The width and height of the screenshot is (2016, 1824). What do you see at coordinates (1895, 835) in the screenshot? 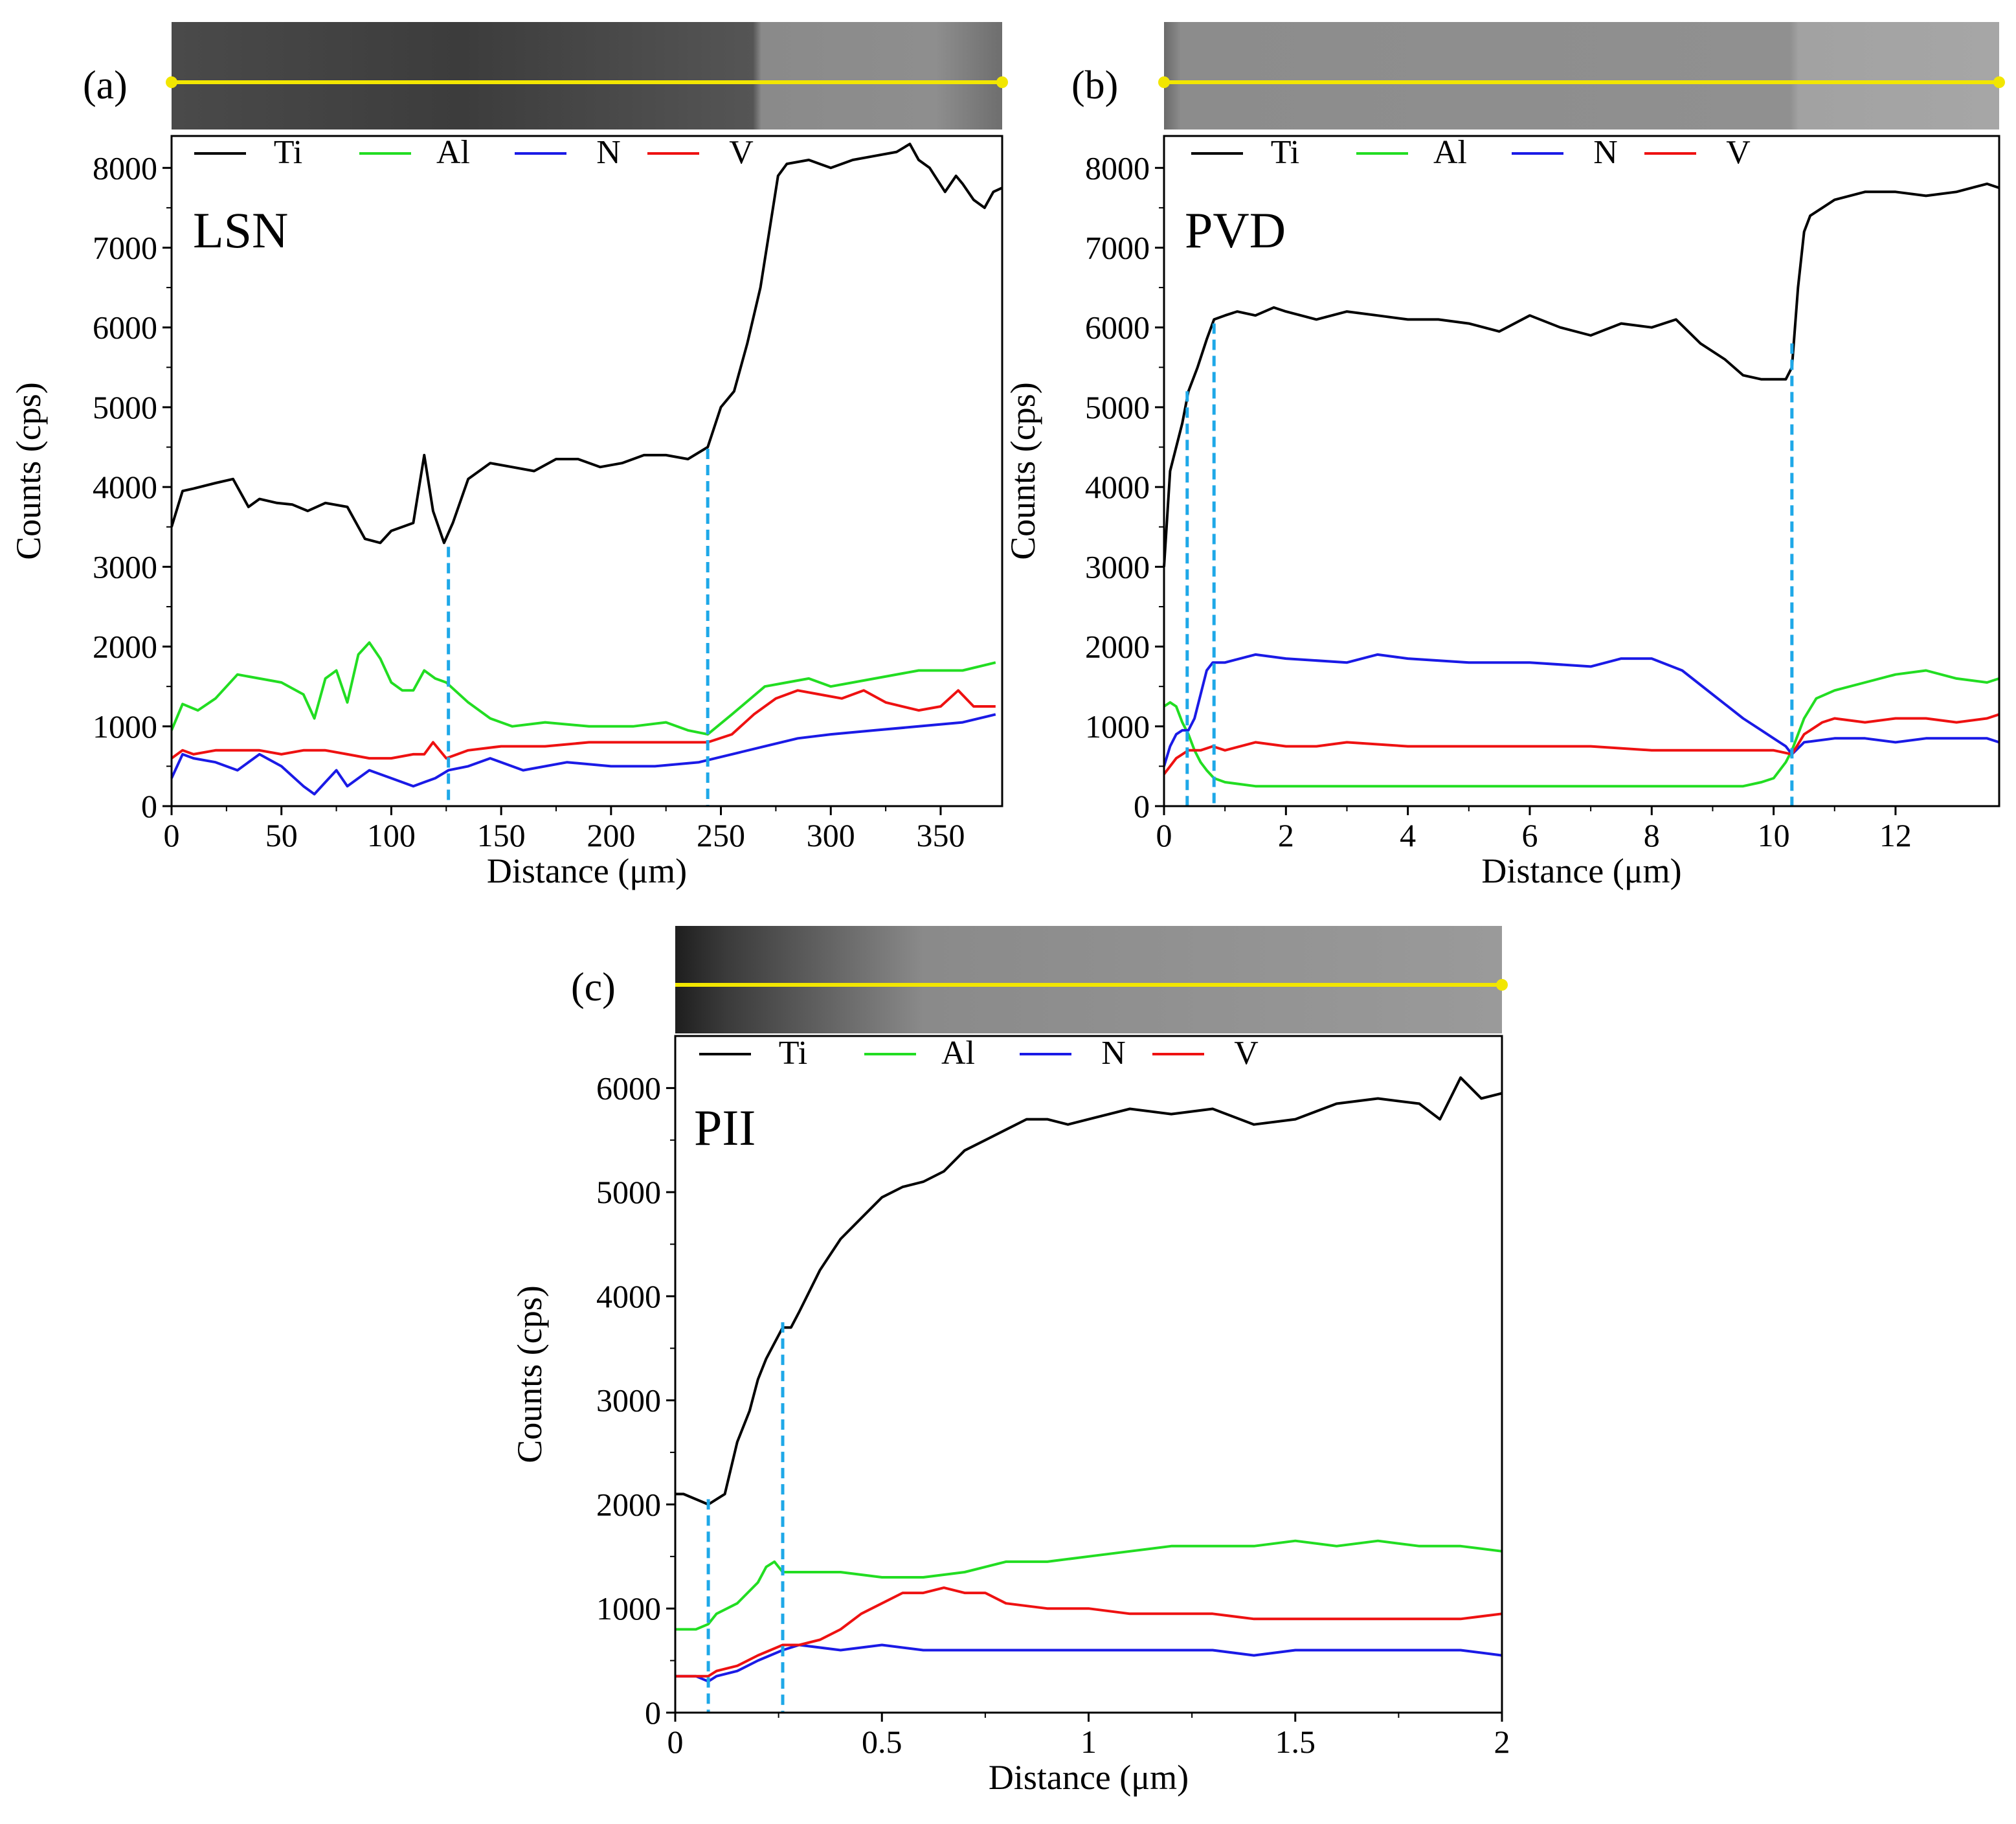
I see `chart-2-x-tick-label: 12` at bounding box center [1895, 835].